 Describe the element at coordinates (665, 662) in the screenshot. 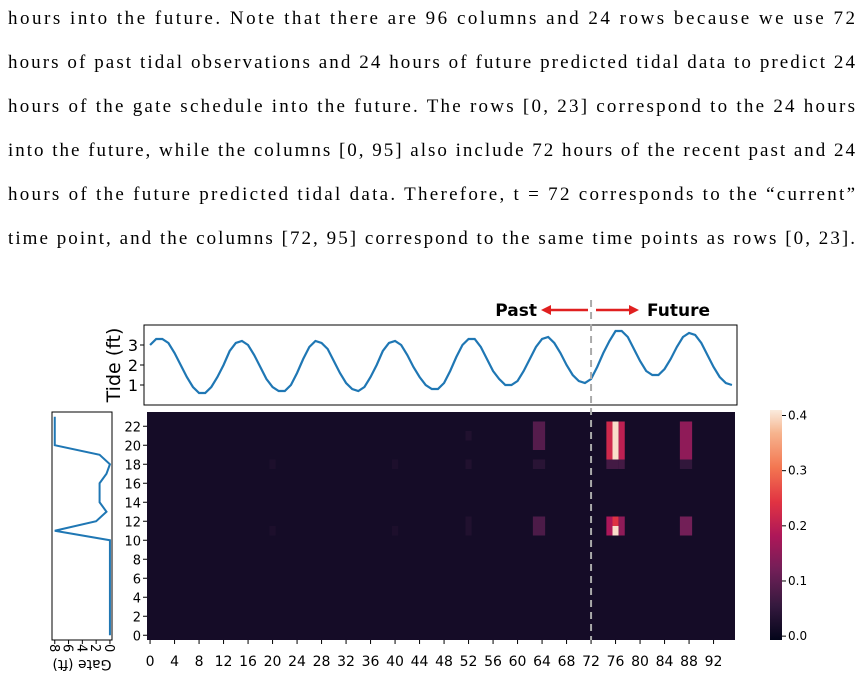

I see `x-tick-label: 84` at that location.